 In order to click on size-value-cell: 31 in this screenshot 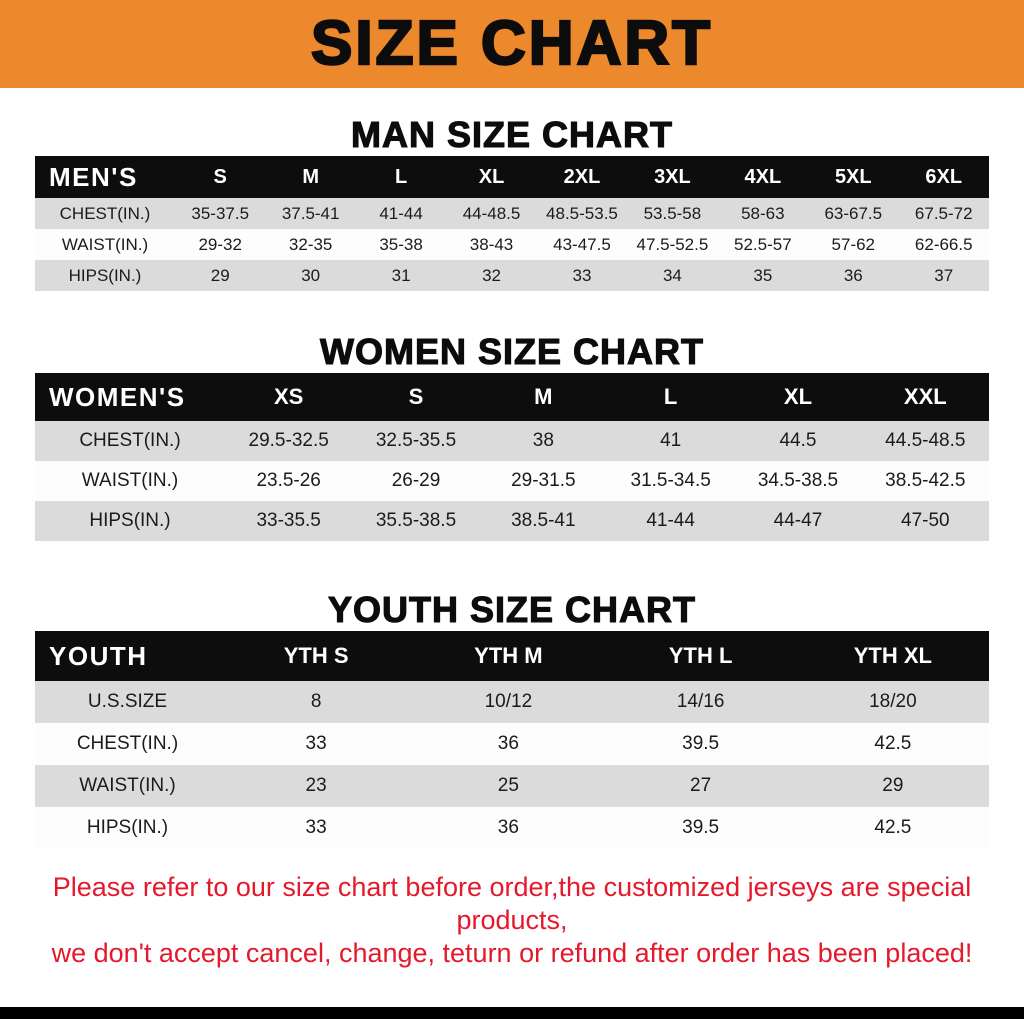, I will do `click(401, 275)`.